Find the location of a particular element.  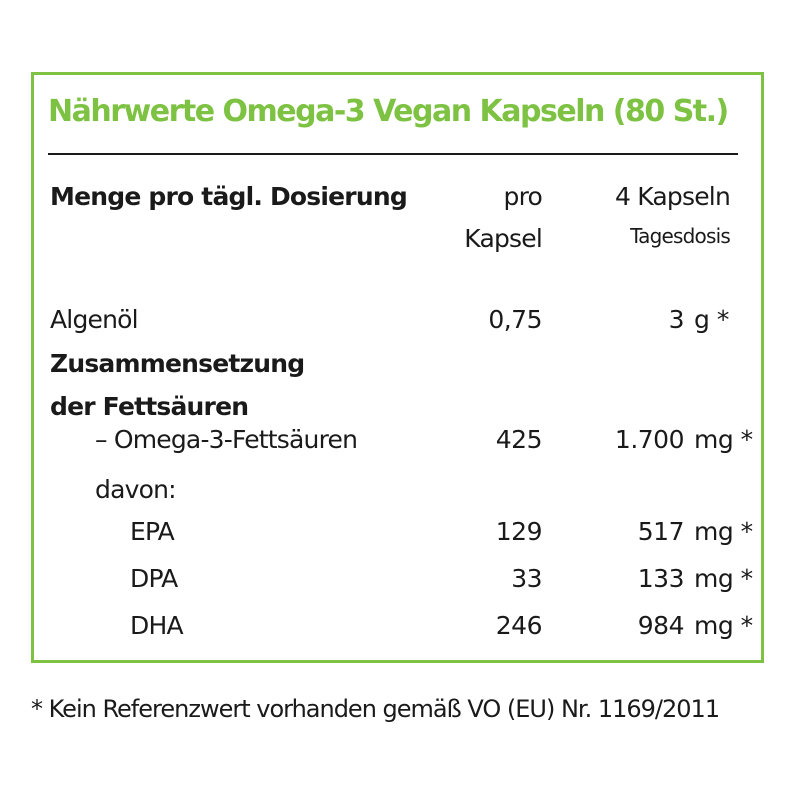

row-per-day-omega3: 1.700 is located at coordinates (649, 439).